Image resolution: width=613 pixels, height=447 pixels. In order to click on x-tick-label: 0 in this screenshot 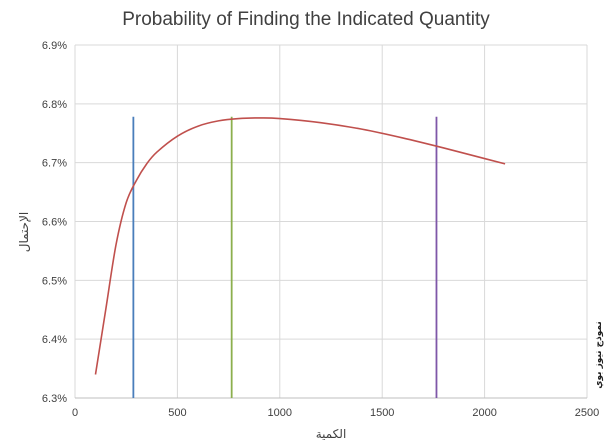, I will do `click(75, 413)`.